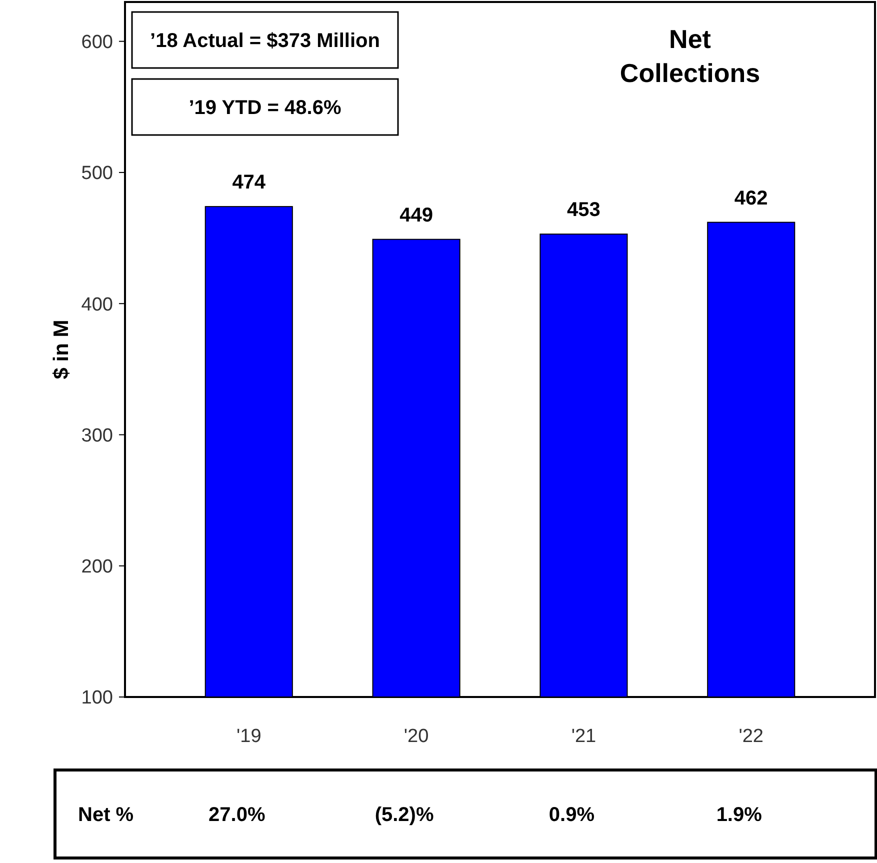 The height and width of the screenshot is (863, 877). I want to click on y-tick-label: 600, so click(97, 42).